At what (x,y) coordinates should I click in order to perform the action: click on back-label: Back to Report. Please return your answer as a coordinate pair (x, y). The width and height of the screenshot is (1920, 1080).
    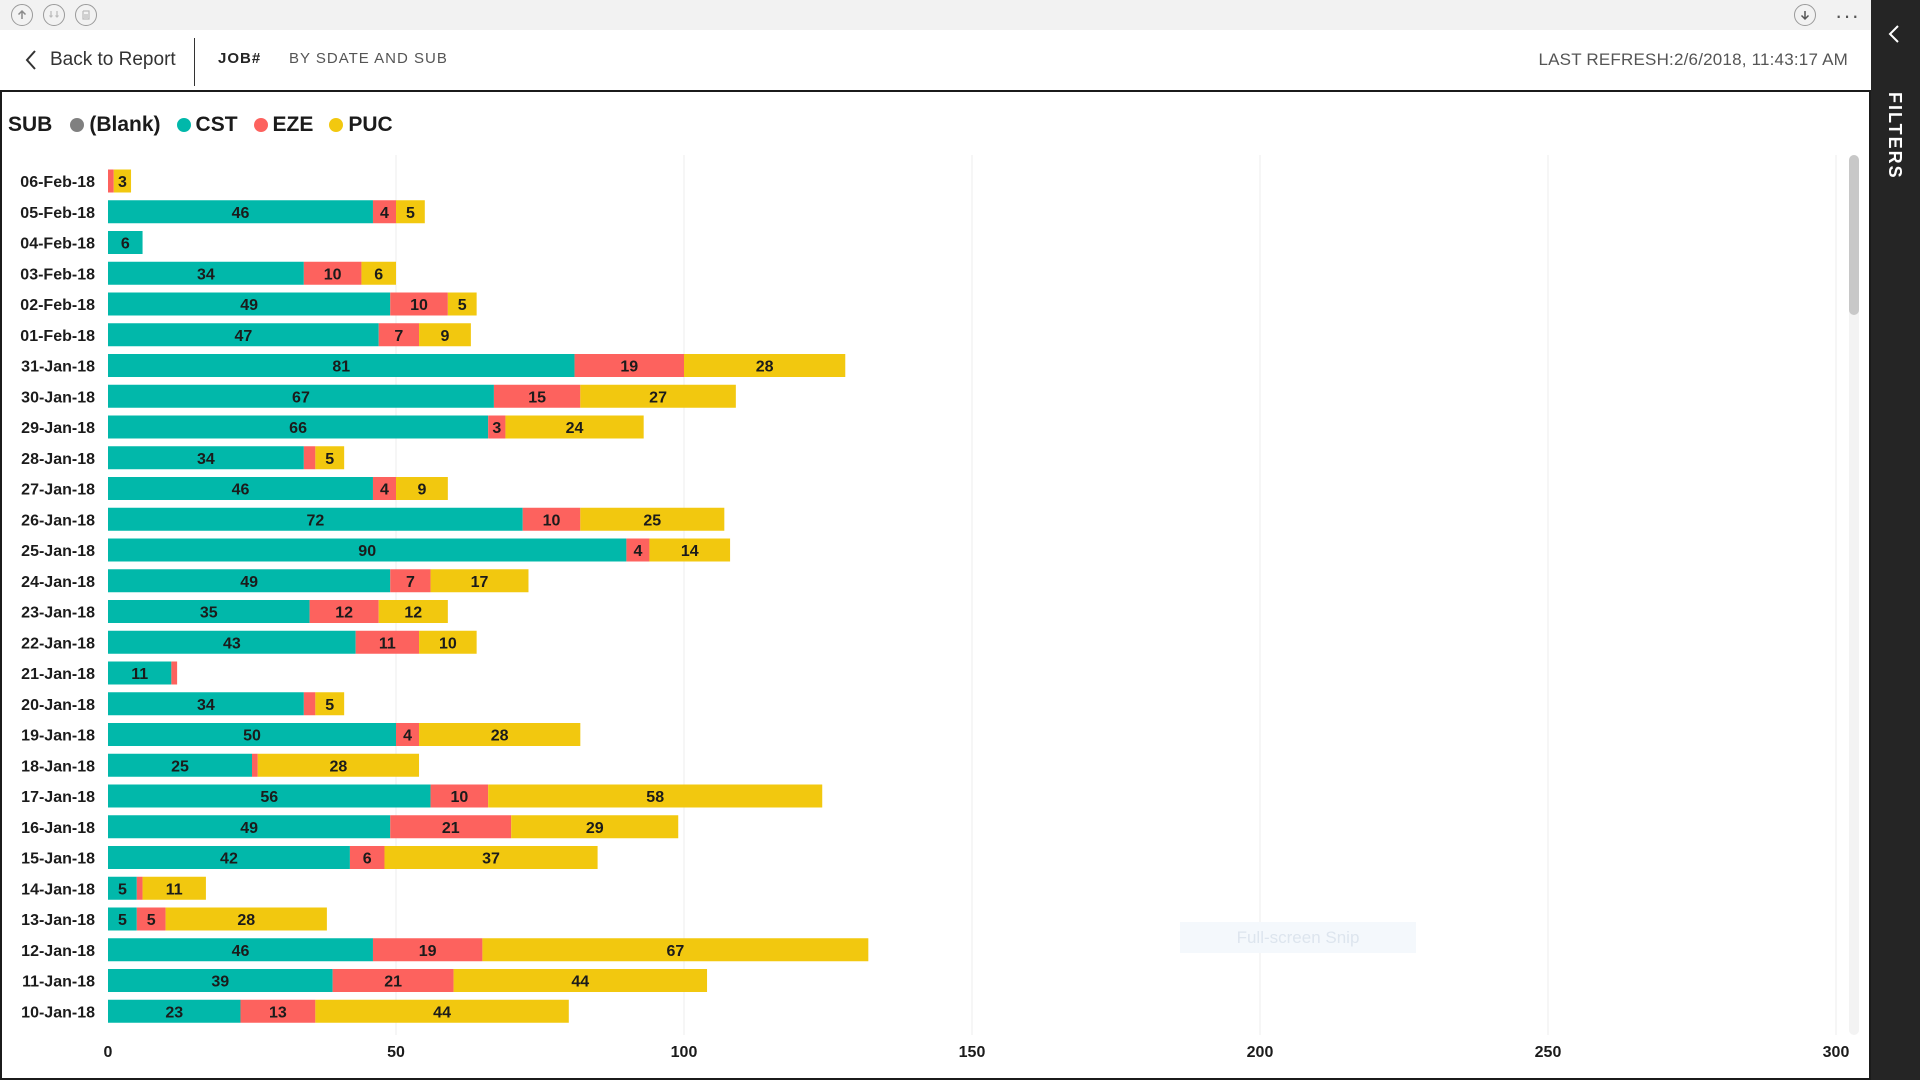
    Looking at the image, I should click on (113, 59).